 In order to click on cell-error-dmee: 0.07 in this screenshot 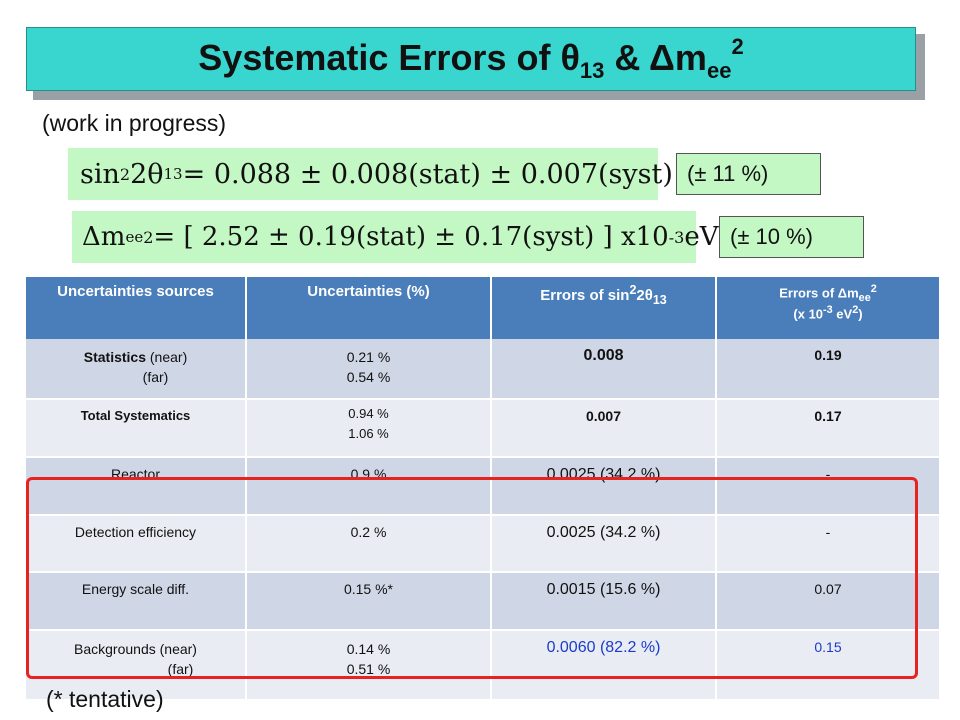, I will do `click(828, 601)`.